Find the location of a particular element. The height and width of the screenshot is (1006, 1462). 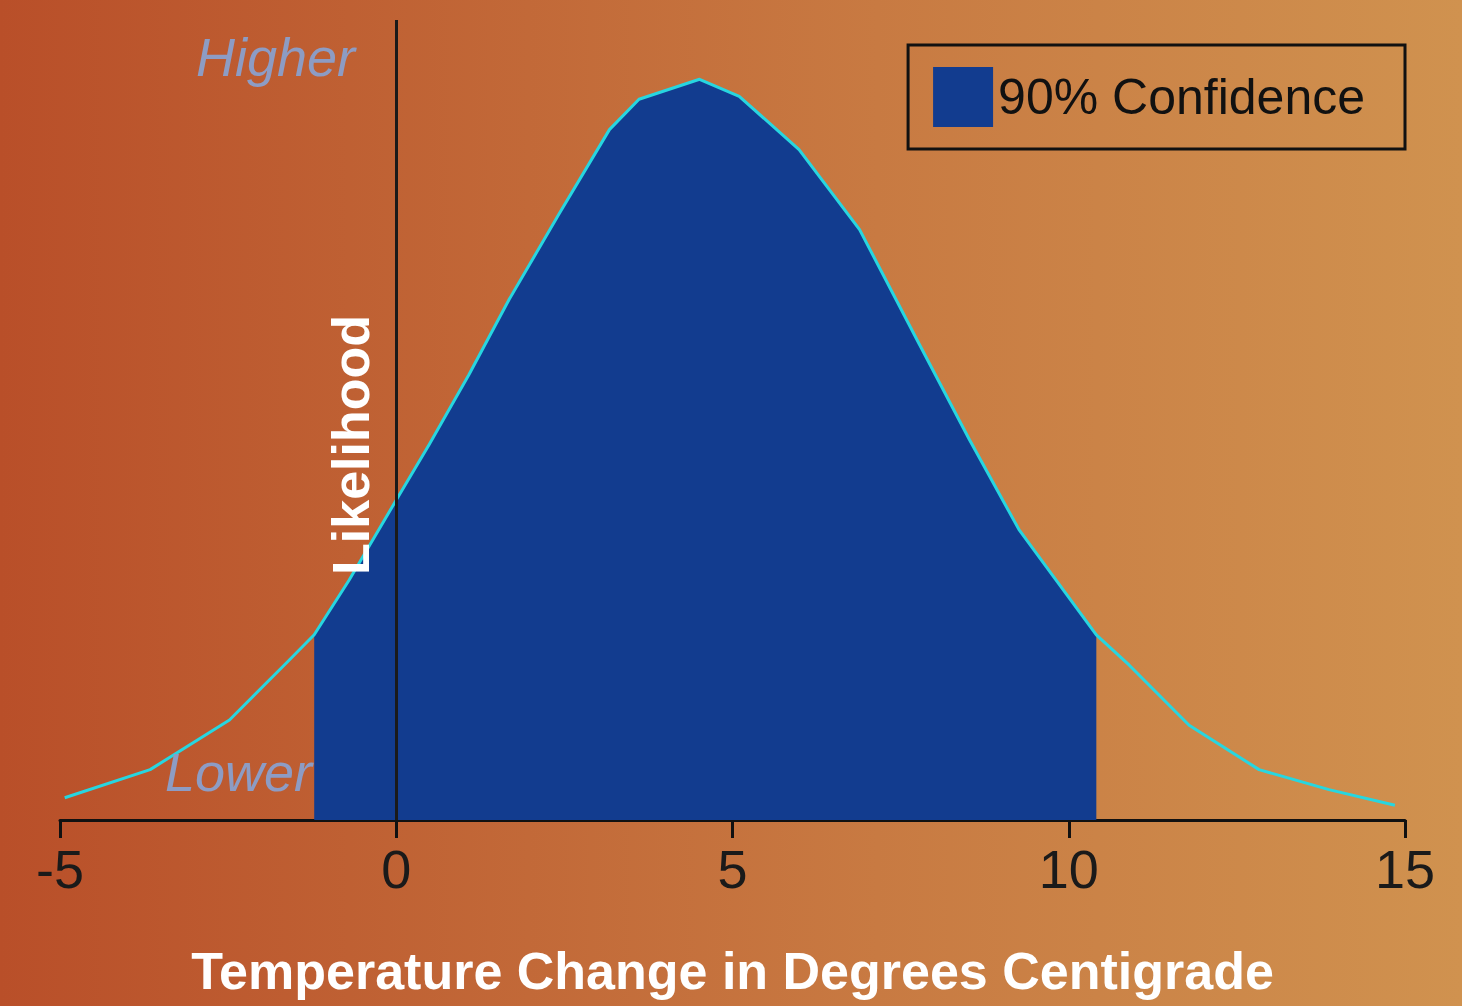

x-tick-label: 15 is located at coordinates (1405, 869).